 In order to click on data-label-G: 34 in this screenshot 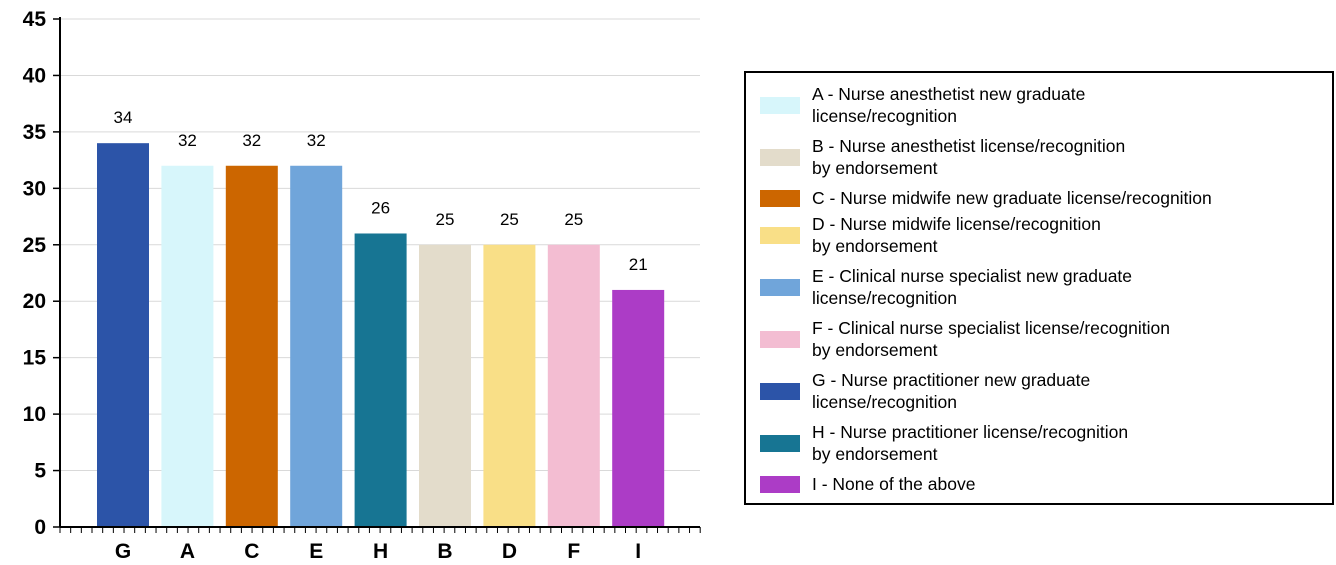, I will do `click(123, 117)`.